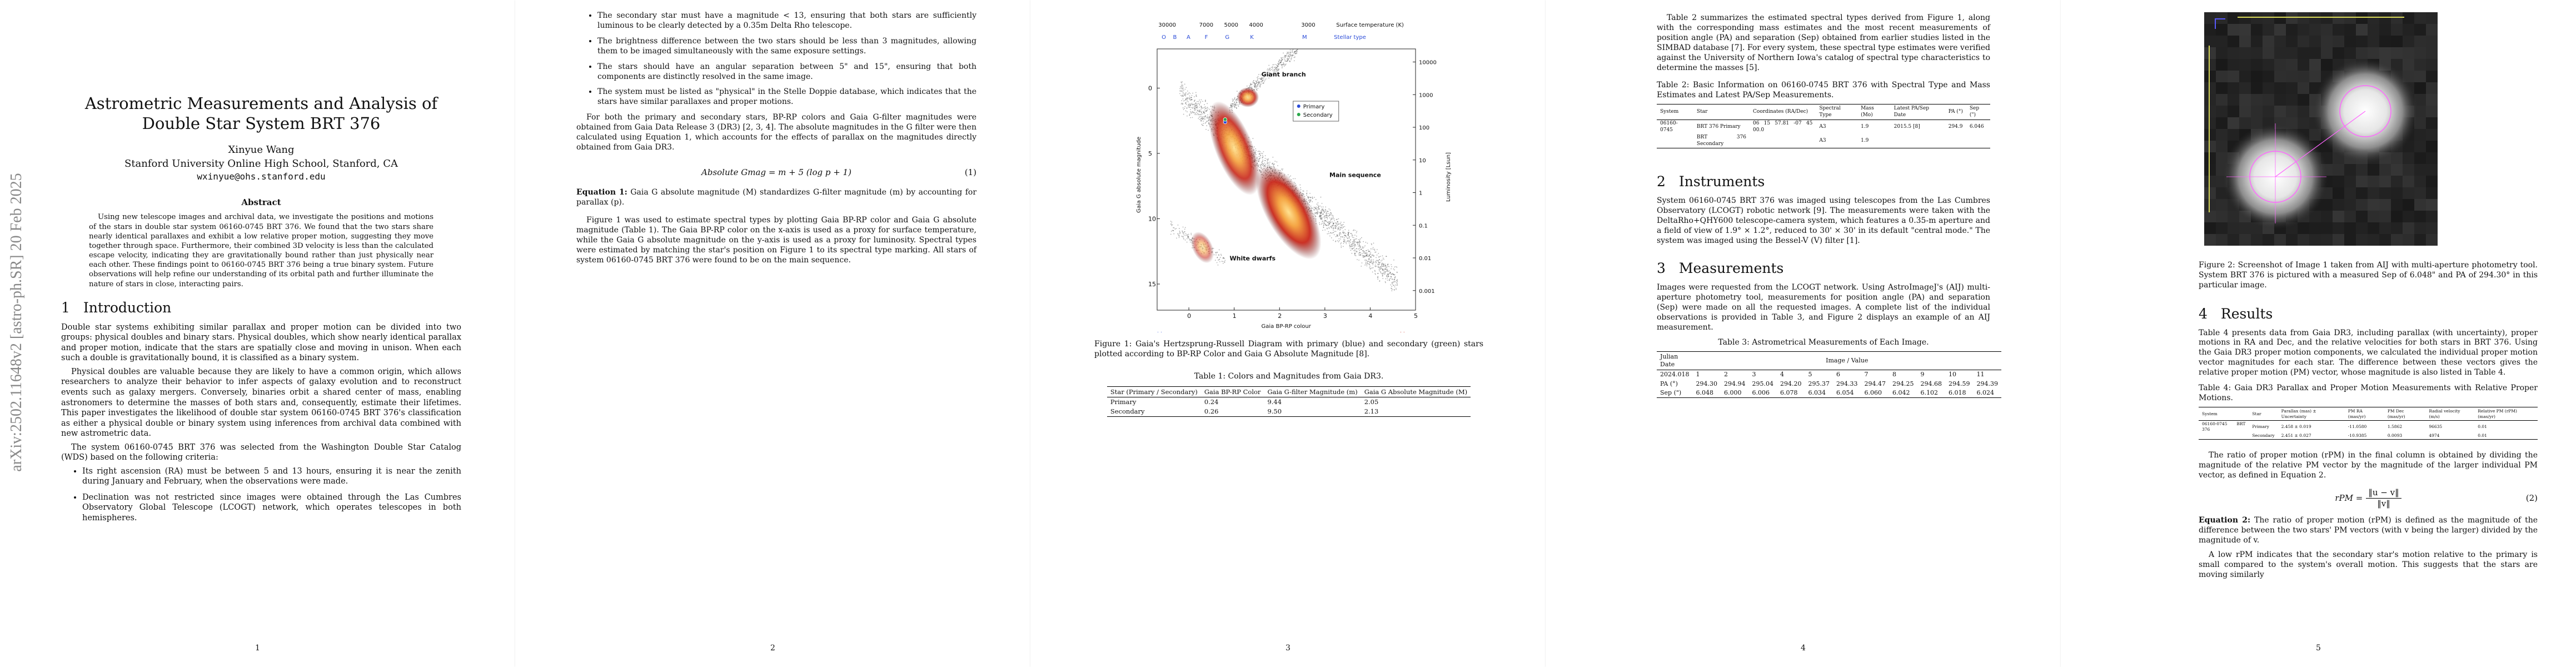  Describe the element at coordinates (1244, 402) in the screenshot. I see `table-row: Primary 0.24 9.44 2.05` at that location.